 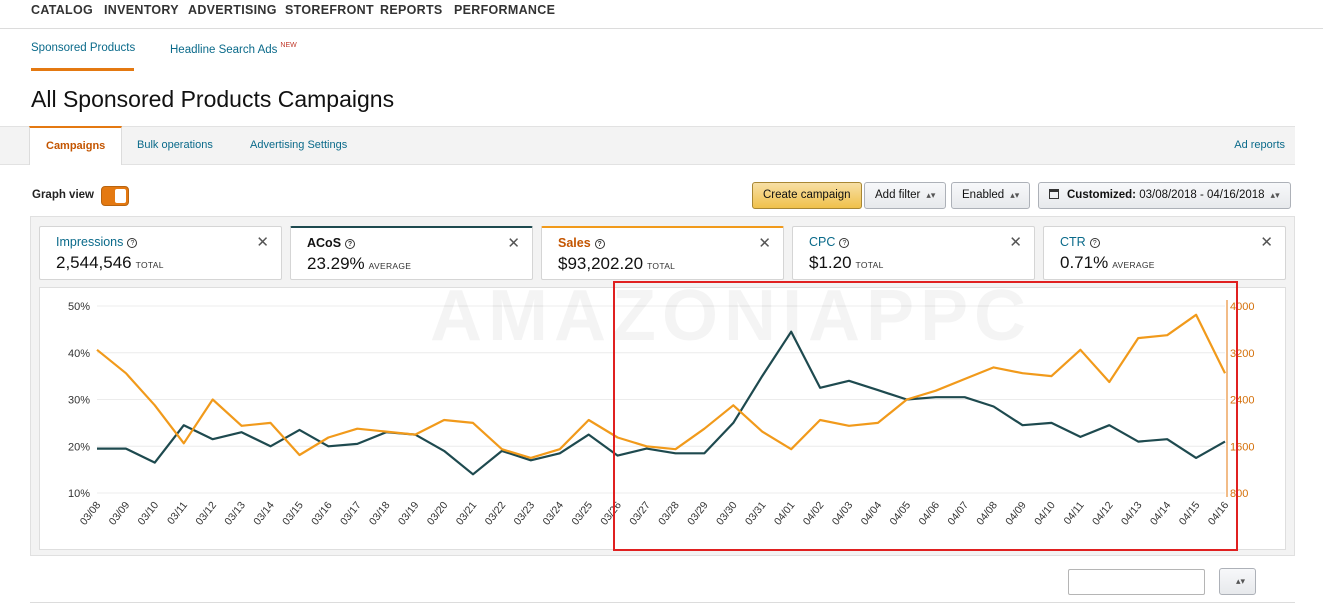 What do you see at coordinates (76, 145) in the screenshot?
I see `tab-campaigns: Campaigns` at bounding box center [76, 145].